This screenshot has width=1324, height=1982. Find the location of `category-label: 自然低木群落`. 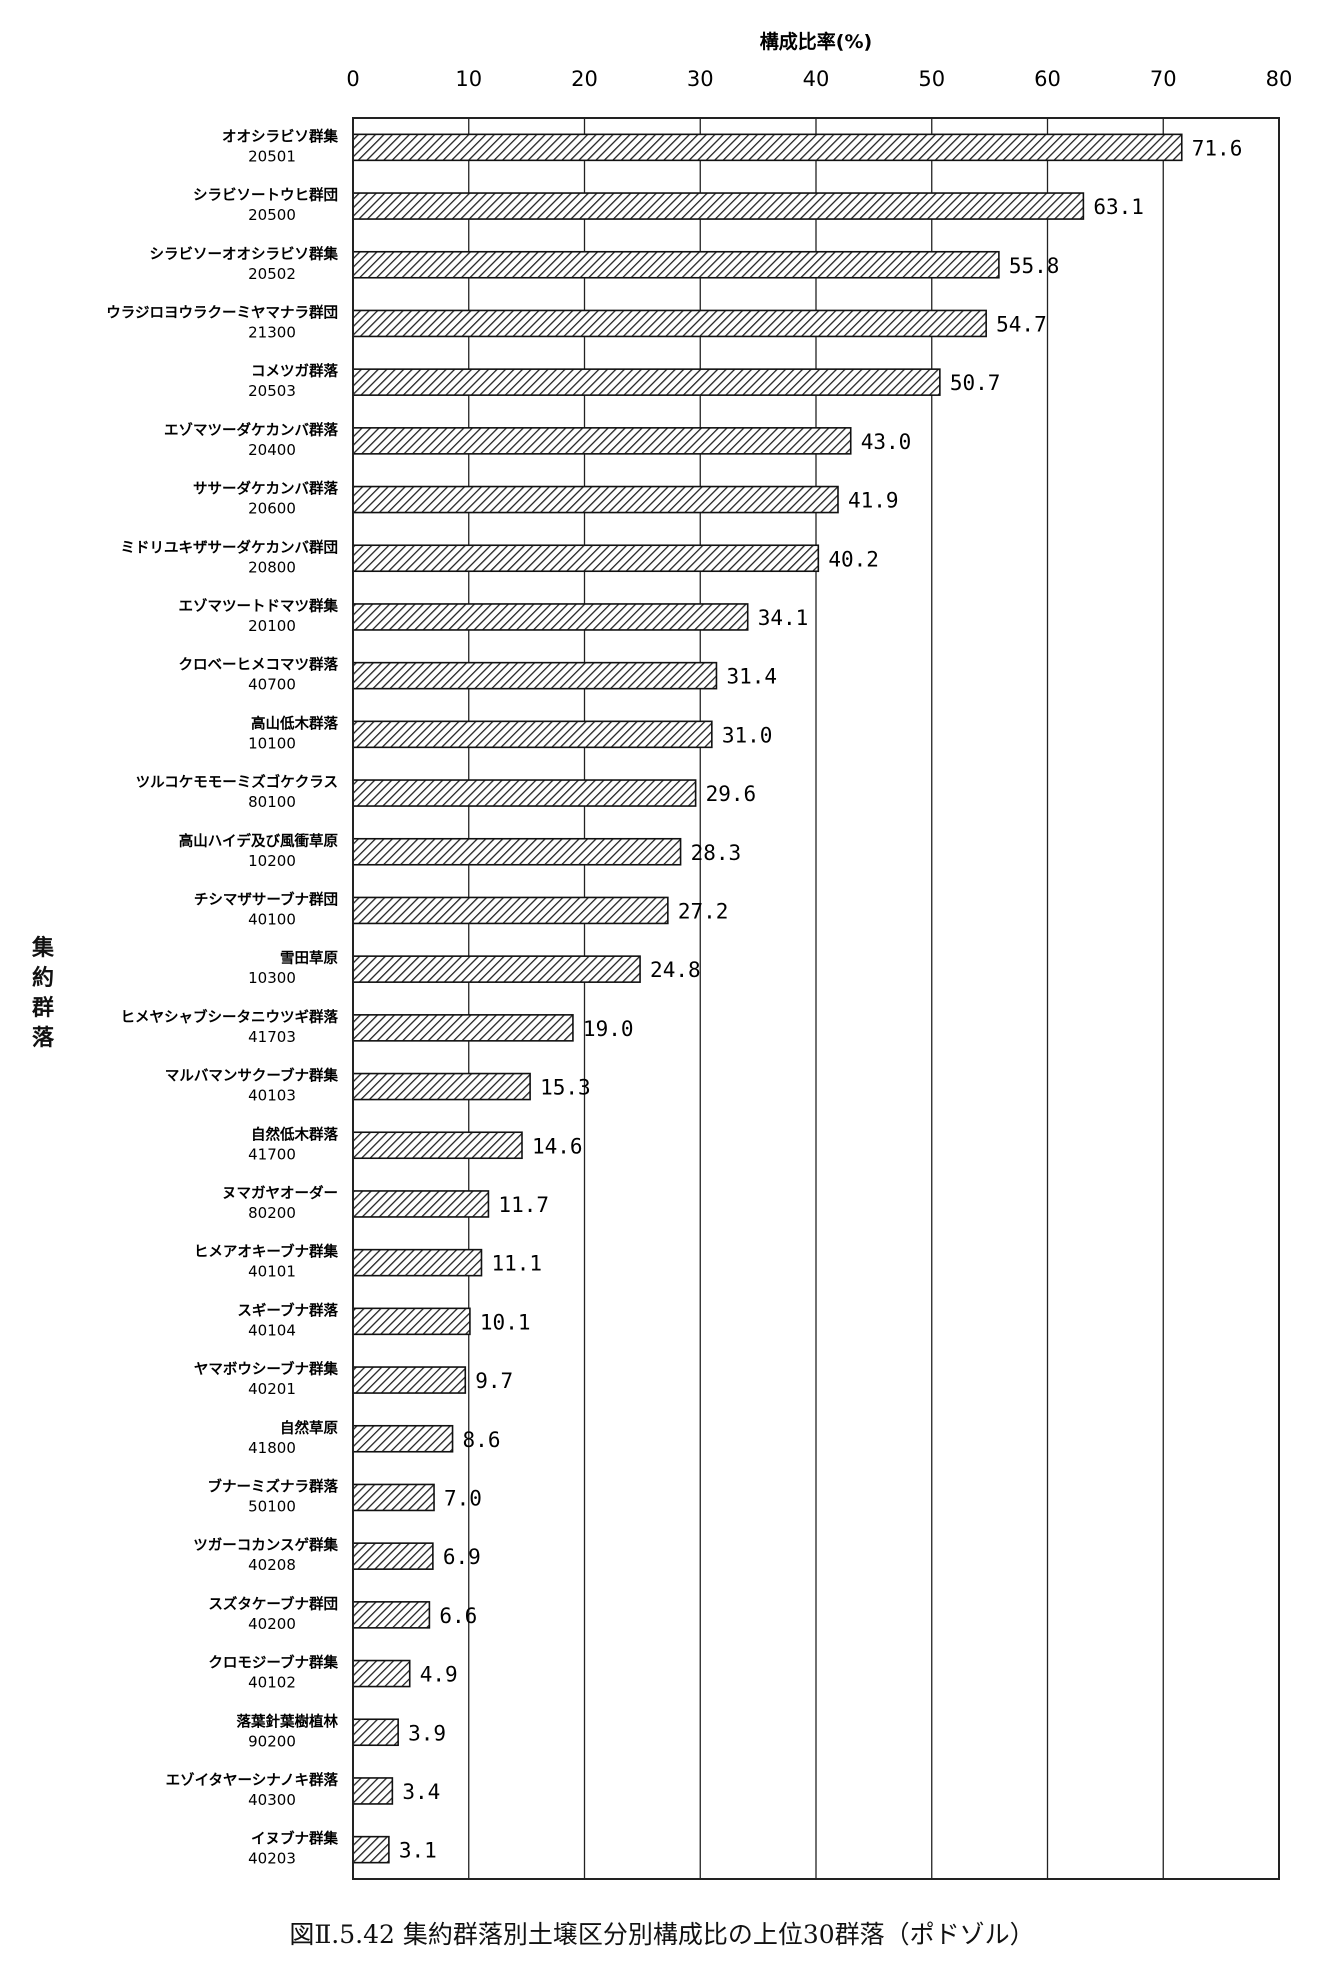

category-label: 自然低木群落 is located at coordinates (294, 1134).